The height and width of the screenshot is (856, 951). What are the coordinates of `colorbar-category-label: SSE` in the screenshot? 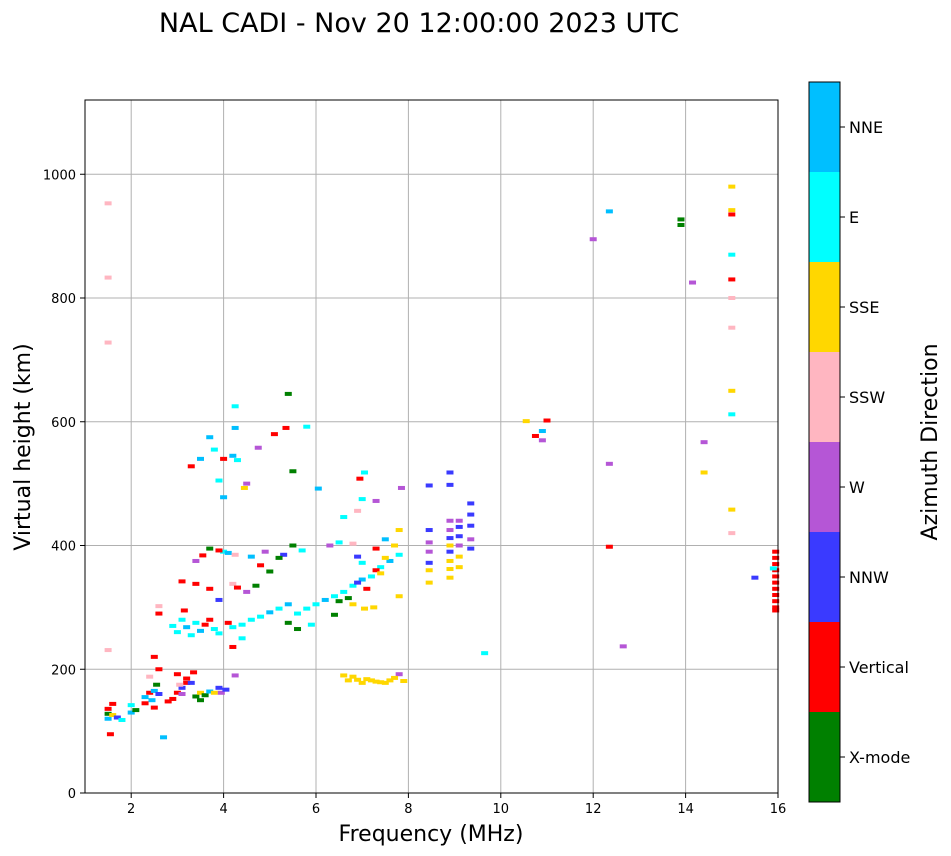 It's located at (864, 307).